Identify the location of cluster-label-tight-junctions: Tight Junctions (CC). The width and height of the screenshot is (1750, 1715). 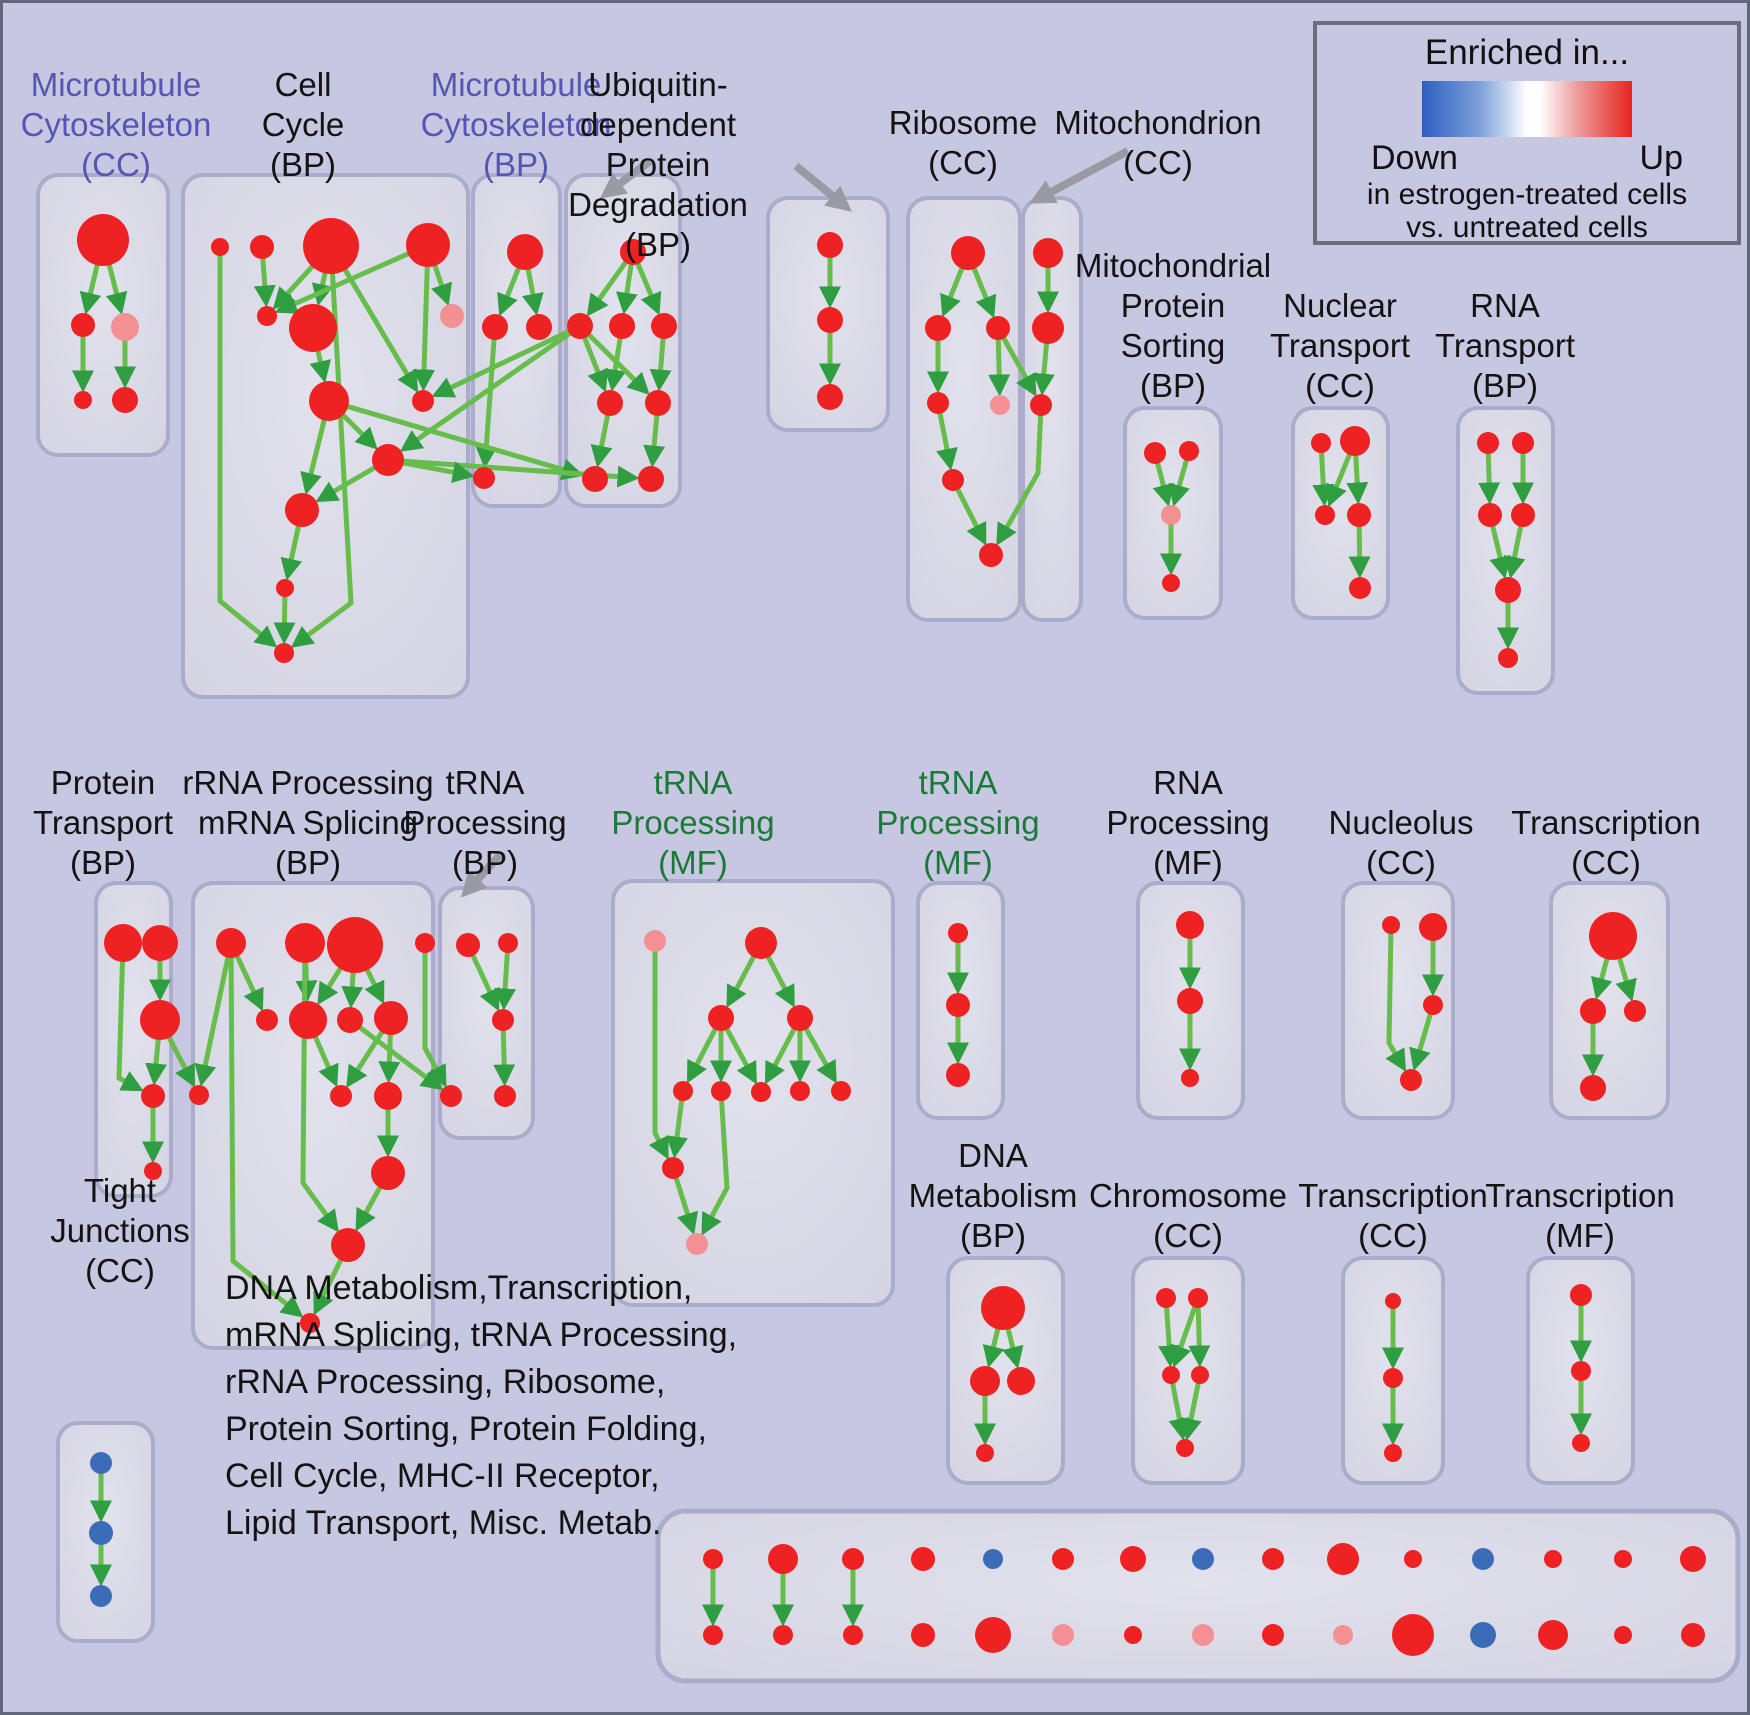
(120, 1230).